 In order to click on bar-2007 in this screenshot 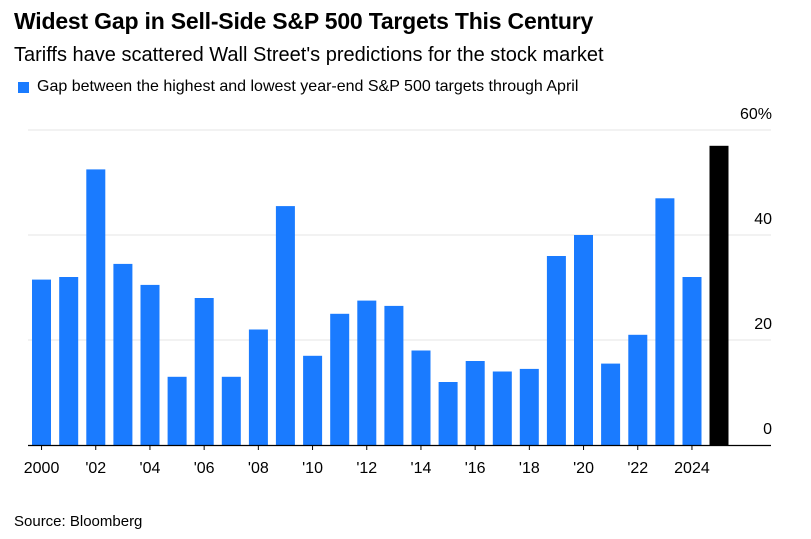, I will do `click(231, 411)`.